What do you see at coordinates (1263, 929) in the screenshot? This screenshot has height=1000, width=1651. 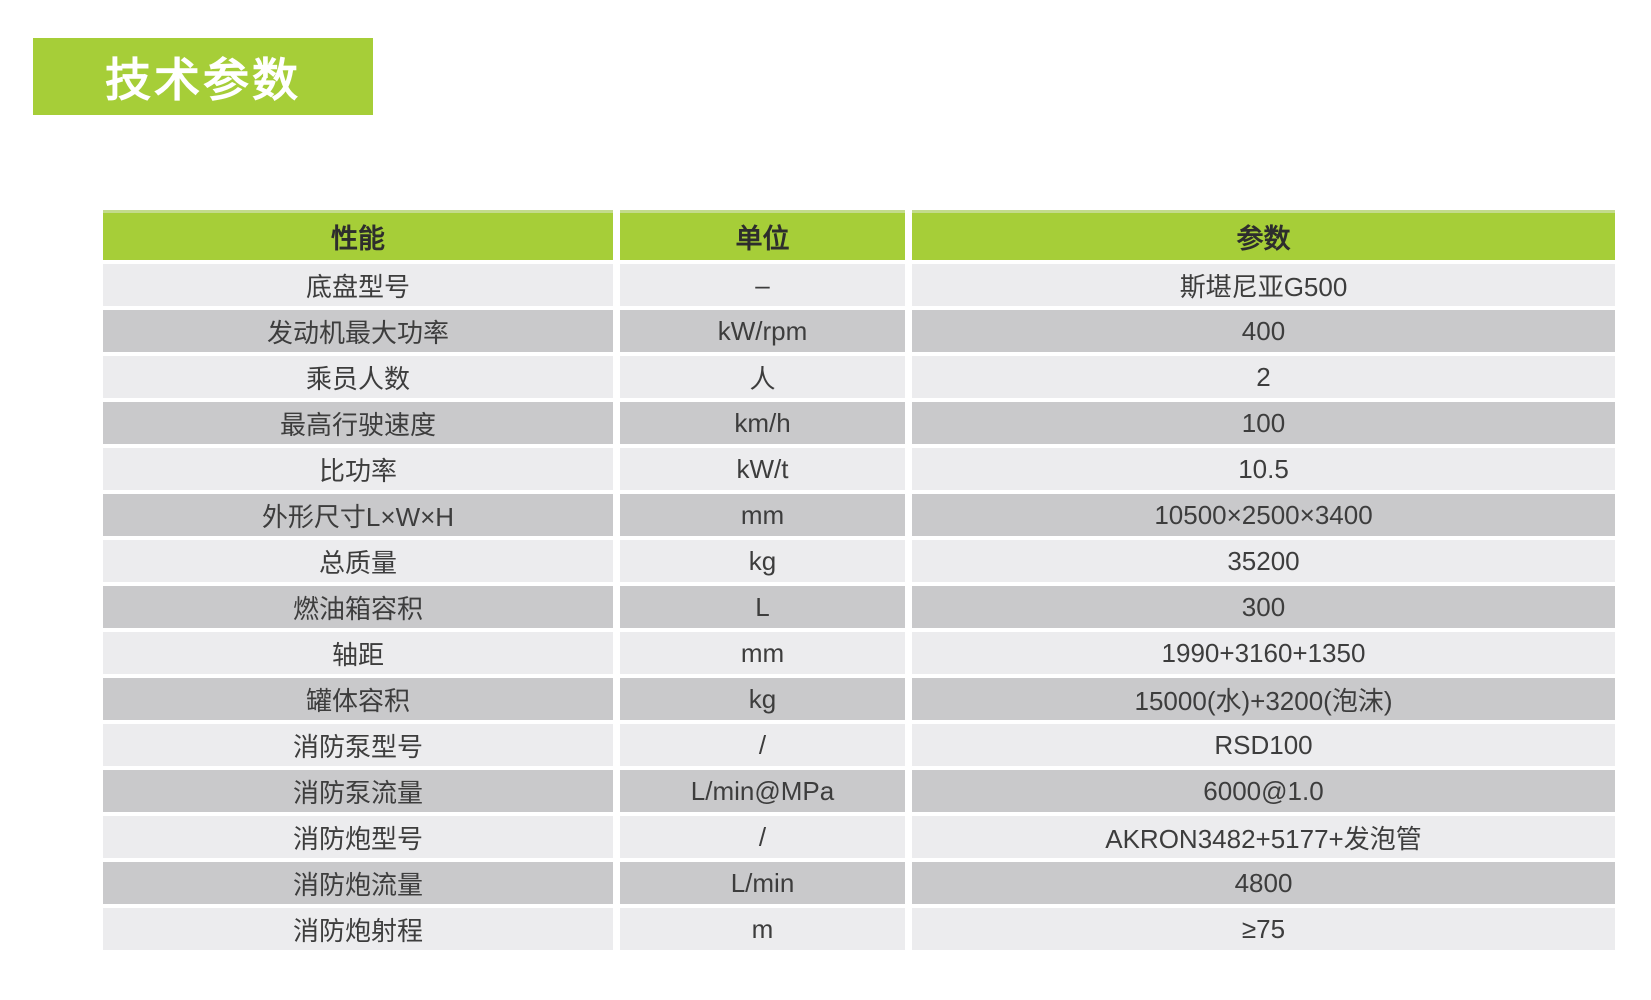 I see `row-value: ≥75` at bounding box center [1263, 929].